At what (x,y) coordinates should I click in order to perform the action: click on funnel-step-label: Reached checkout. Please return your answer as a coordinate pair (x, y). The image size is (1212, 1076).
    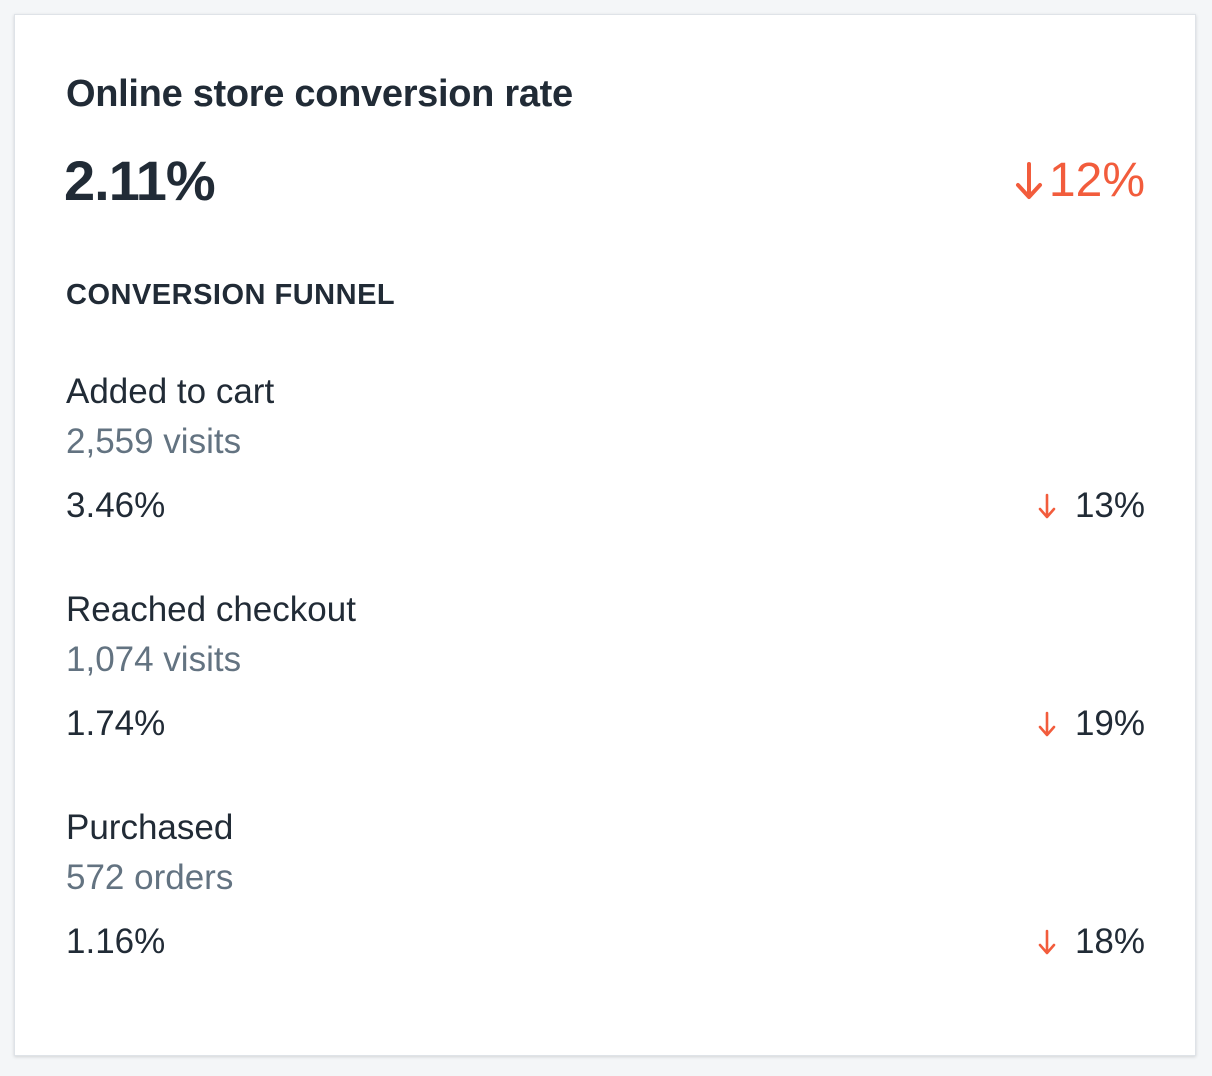
    Looking at the image, I should click on (211, 609).